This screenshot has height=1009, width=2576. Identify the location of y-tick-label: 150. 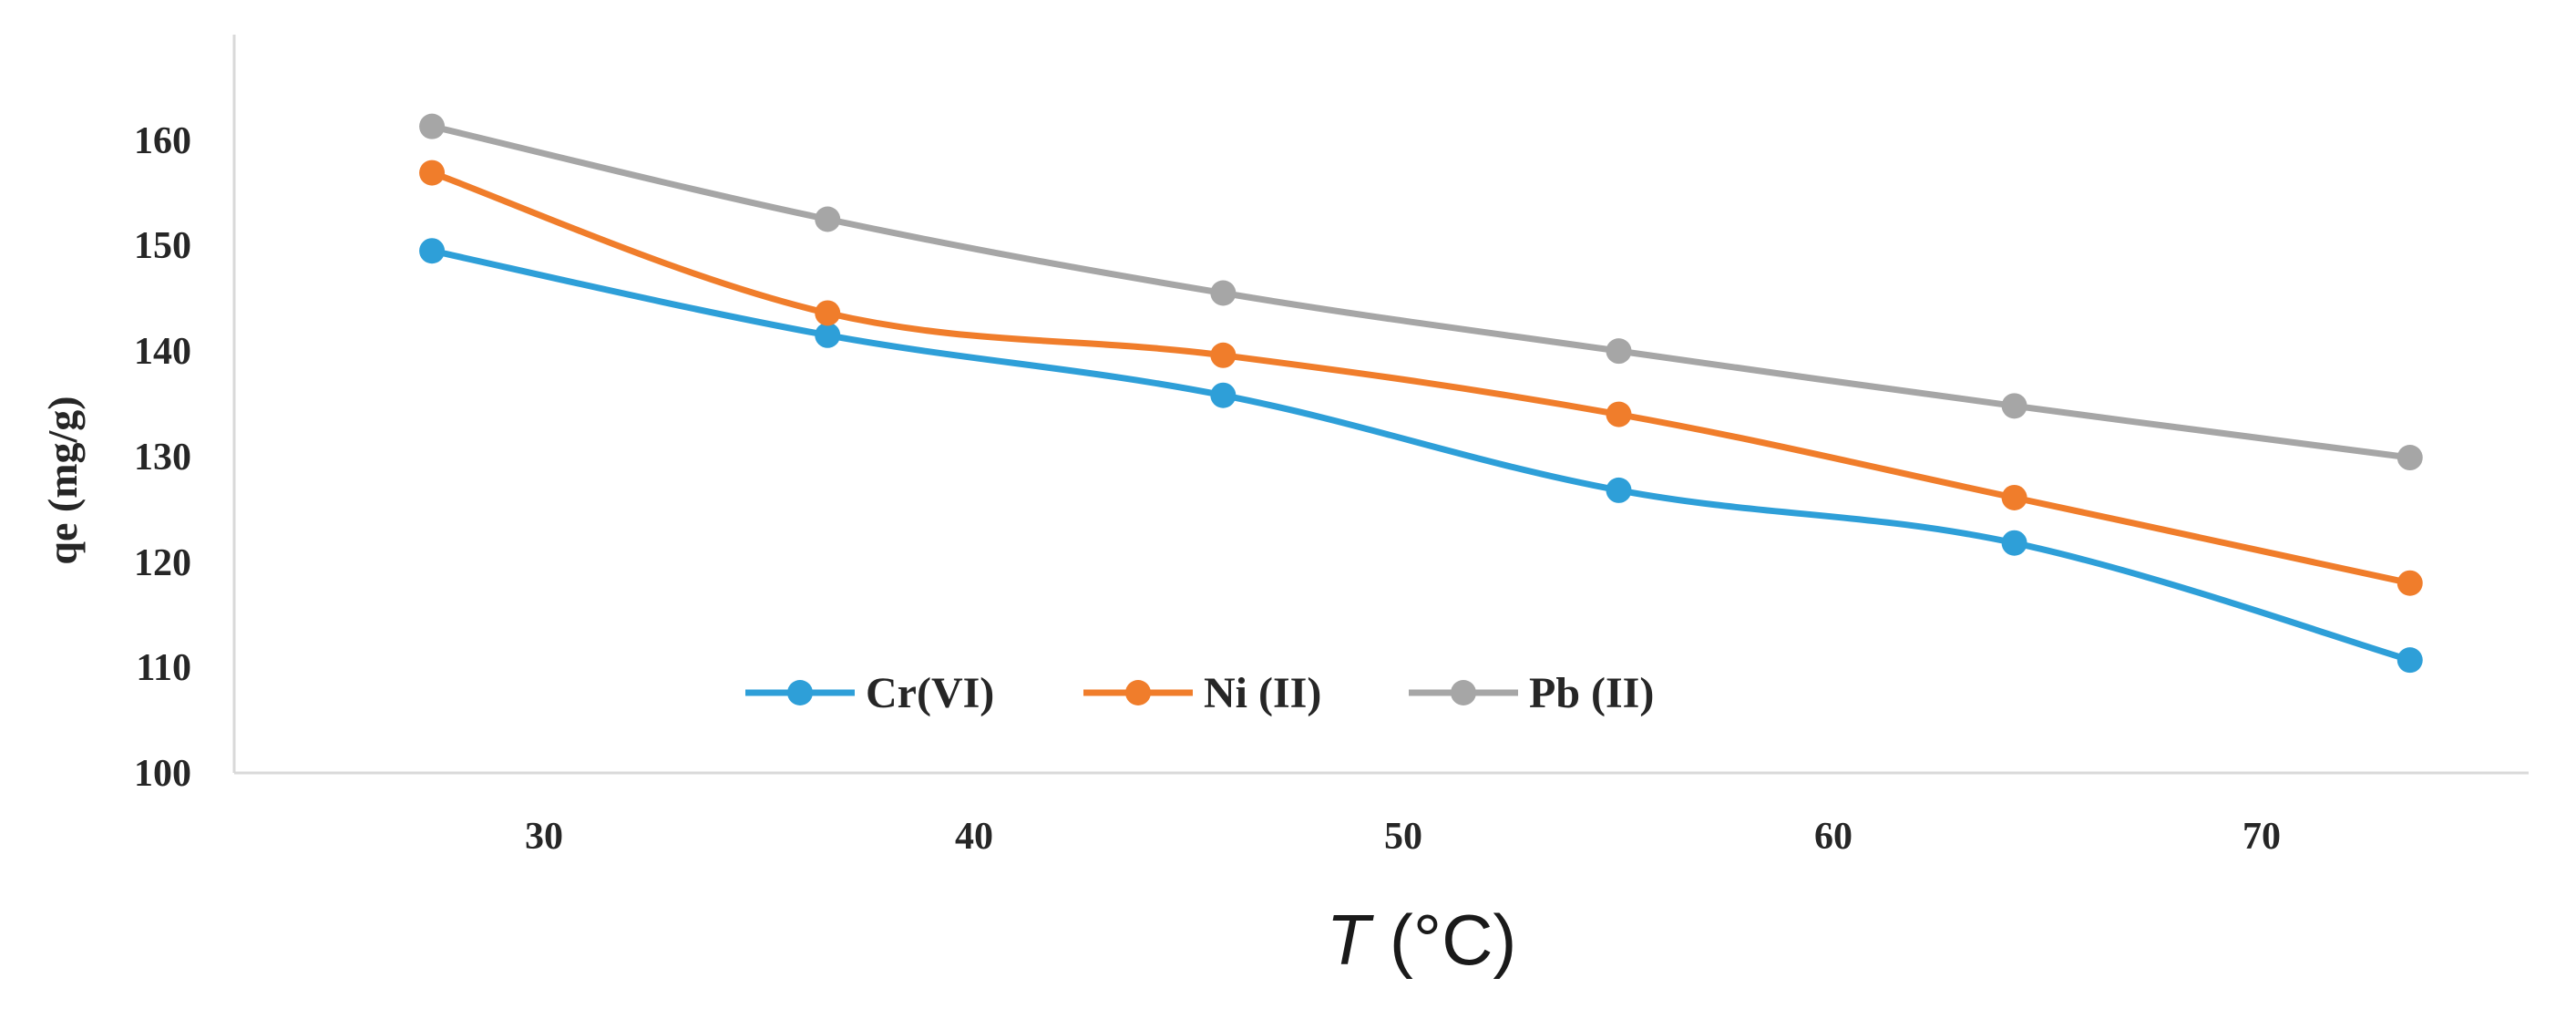
(162, 246).